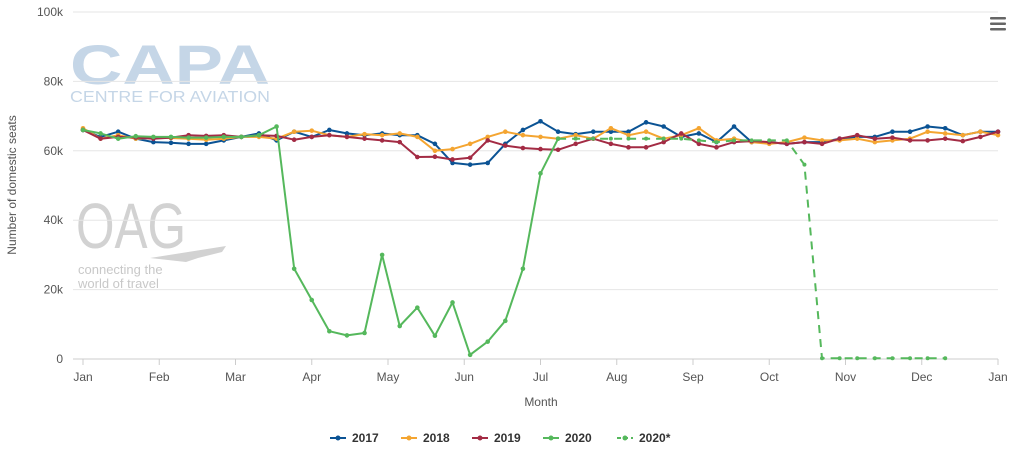  Describe the element at coordinates (50, 185) in the screenshot. I see `y-axis-ticks: 0 20k 40k 60k 80k 100k` at that location.